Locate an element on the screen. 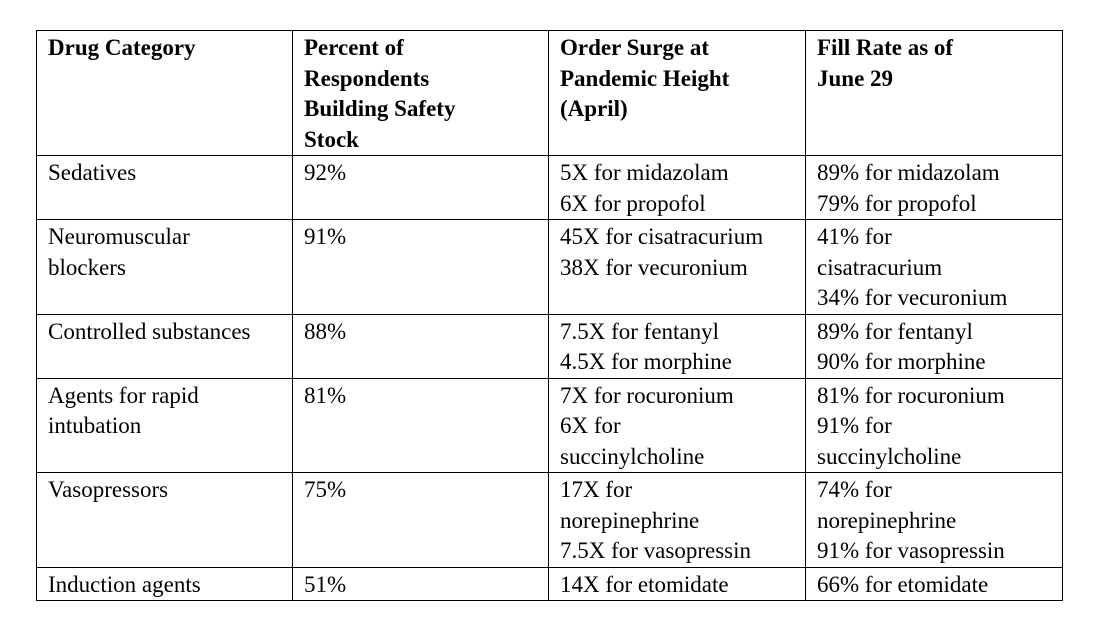  cell-line: 91% is located at coordinates (325, 236).